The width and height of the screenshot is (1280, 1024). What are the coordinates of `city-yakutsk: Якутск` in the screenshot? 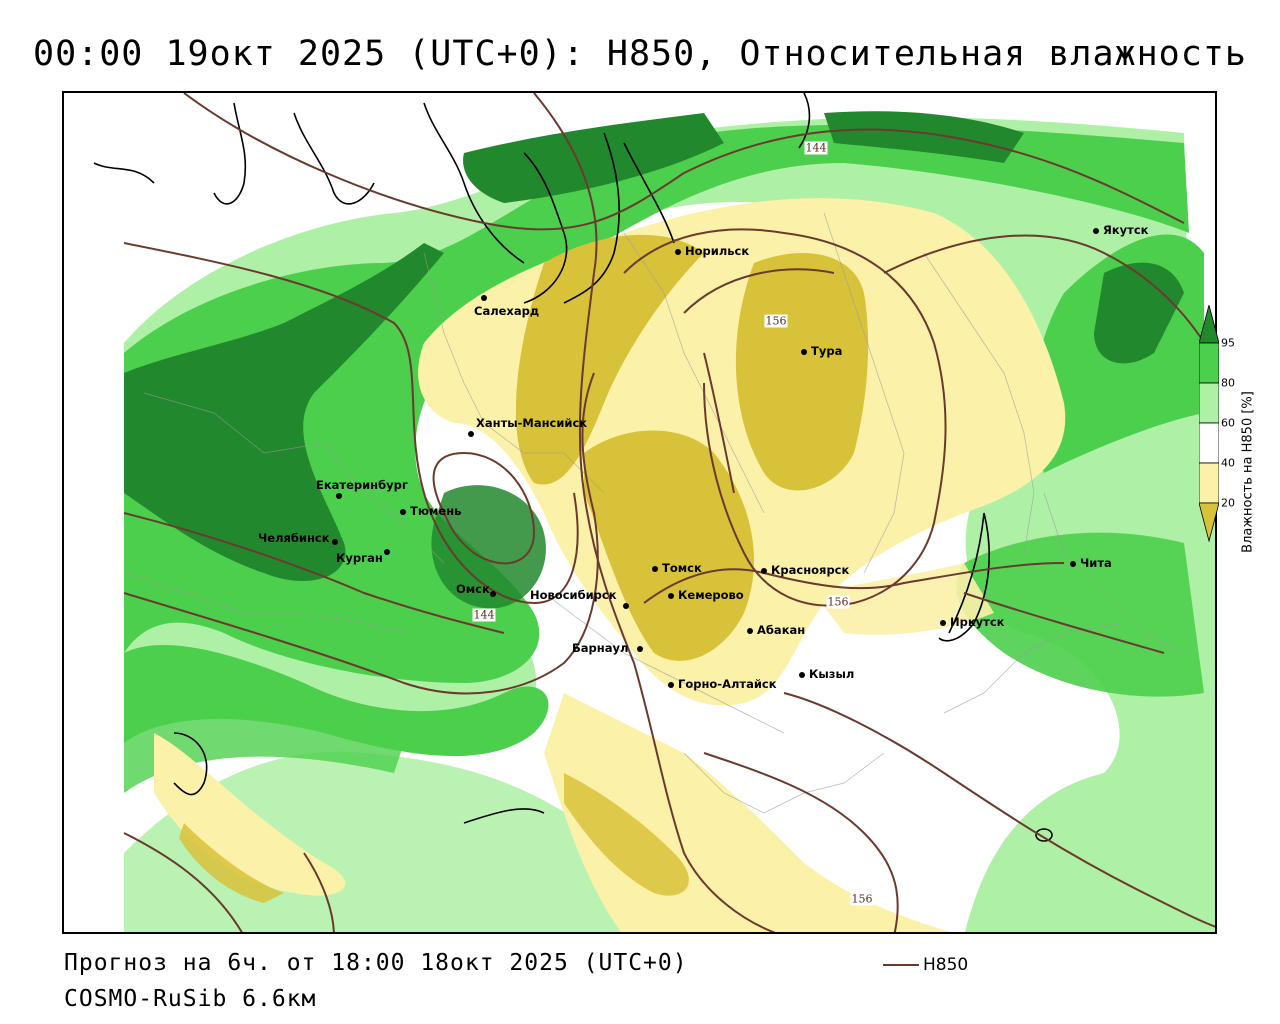 It's located at (1120, 230).